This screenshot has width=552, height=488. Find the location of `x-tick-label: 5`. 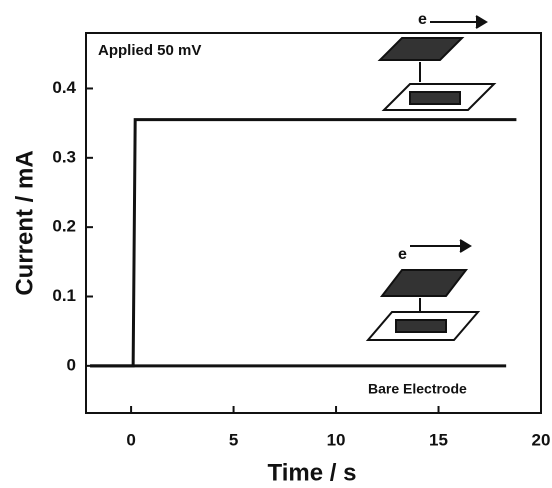

x-tick-label: 5 is located at coordinates (233, 439).